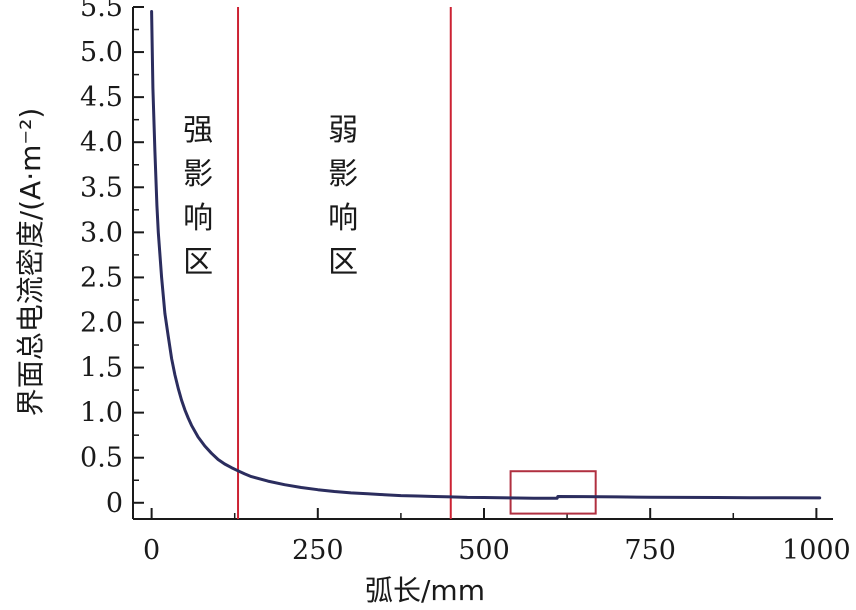  I want to click on y-tick-label: 3.5, so click(101, 187).